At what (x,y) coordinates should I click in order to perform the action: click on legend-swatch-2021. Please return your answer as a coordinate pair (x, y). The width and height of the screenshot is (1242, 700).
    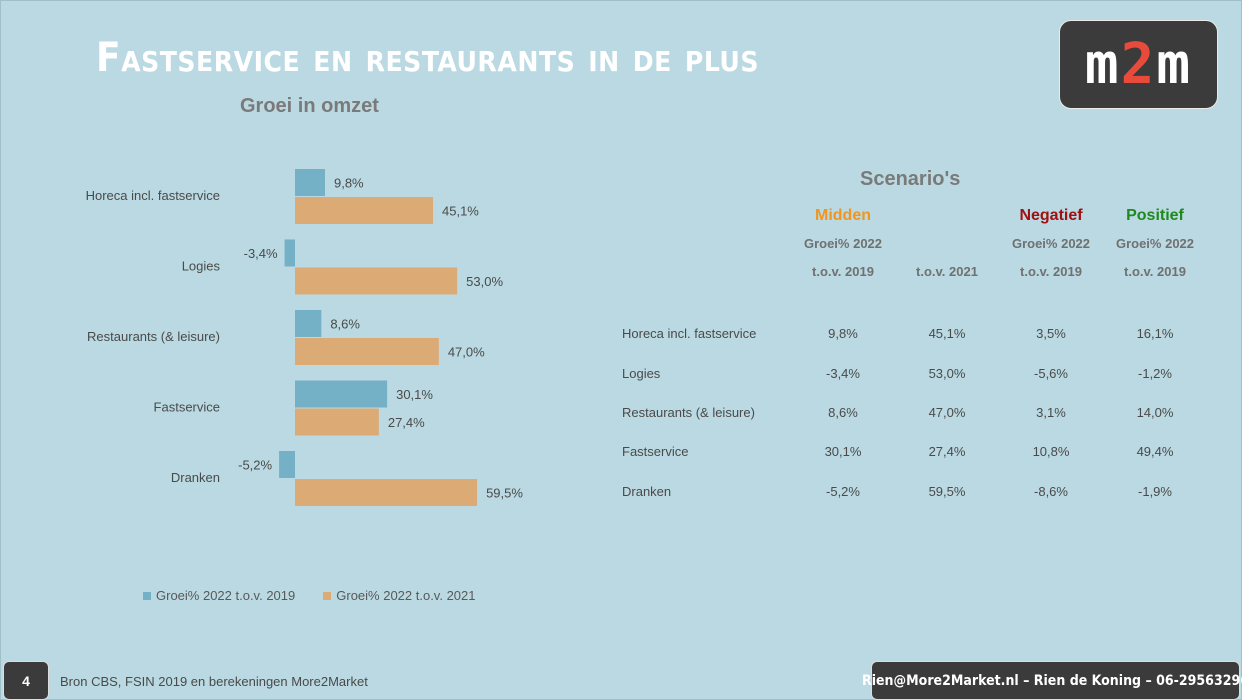
    Looking at the image, I should click on (327, 595).